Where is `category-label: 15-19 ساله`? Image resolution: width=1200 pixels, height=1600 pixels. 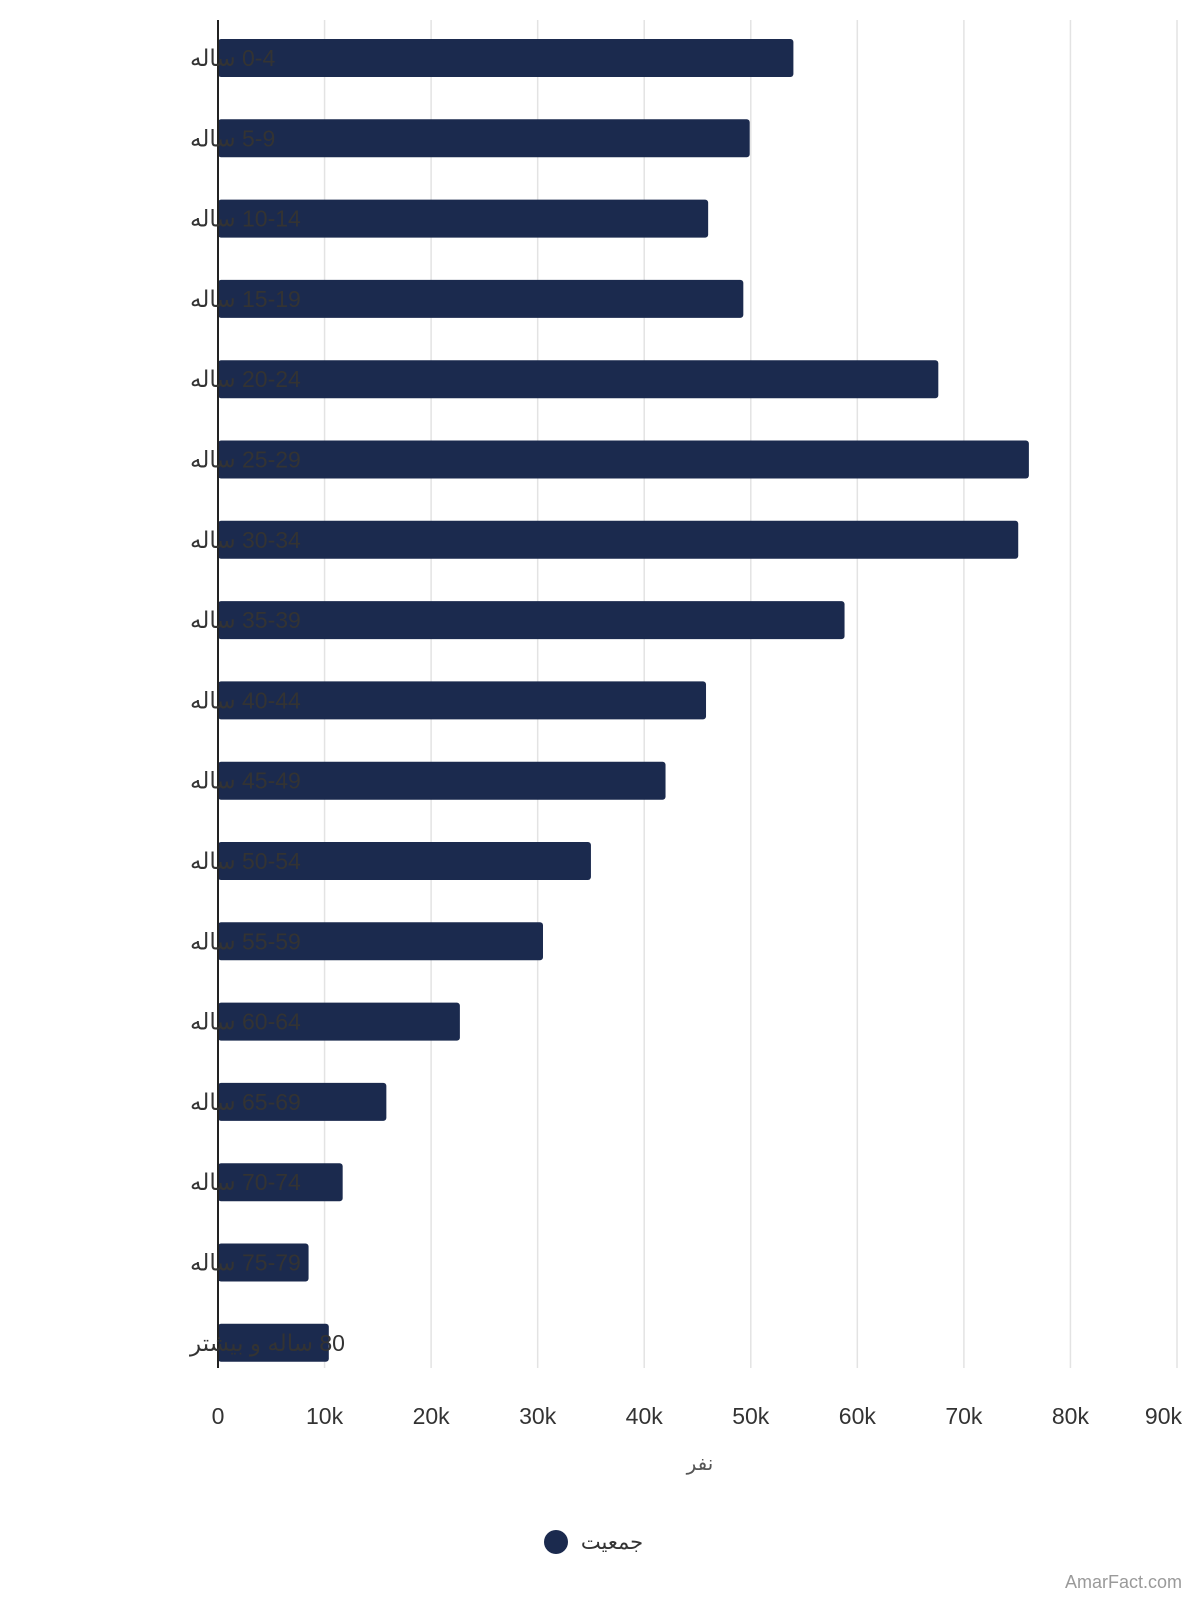
category-label: 15-19 ساله is located at coordinates (245, 299).